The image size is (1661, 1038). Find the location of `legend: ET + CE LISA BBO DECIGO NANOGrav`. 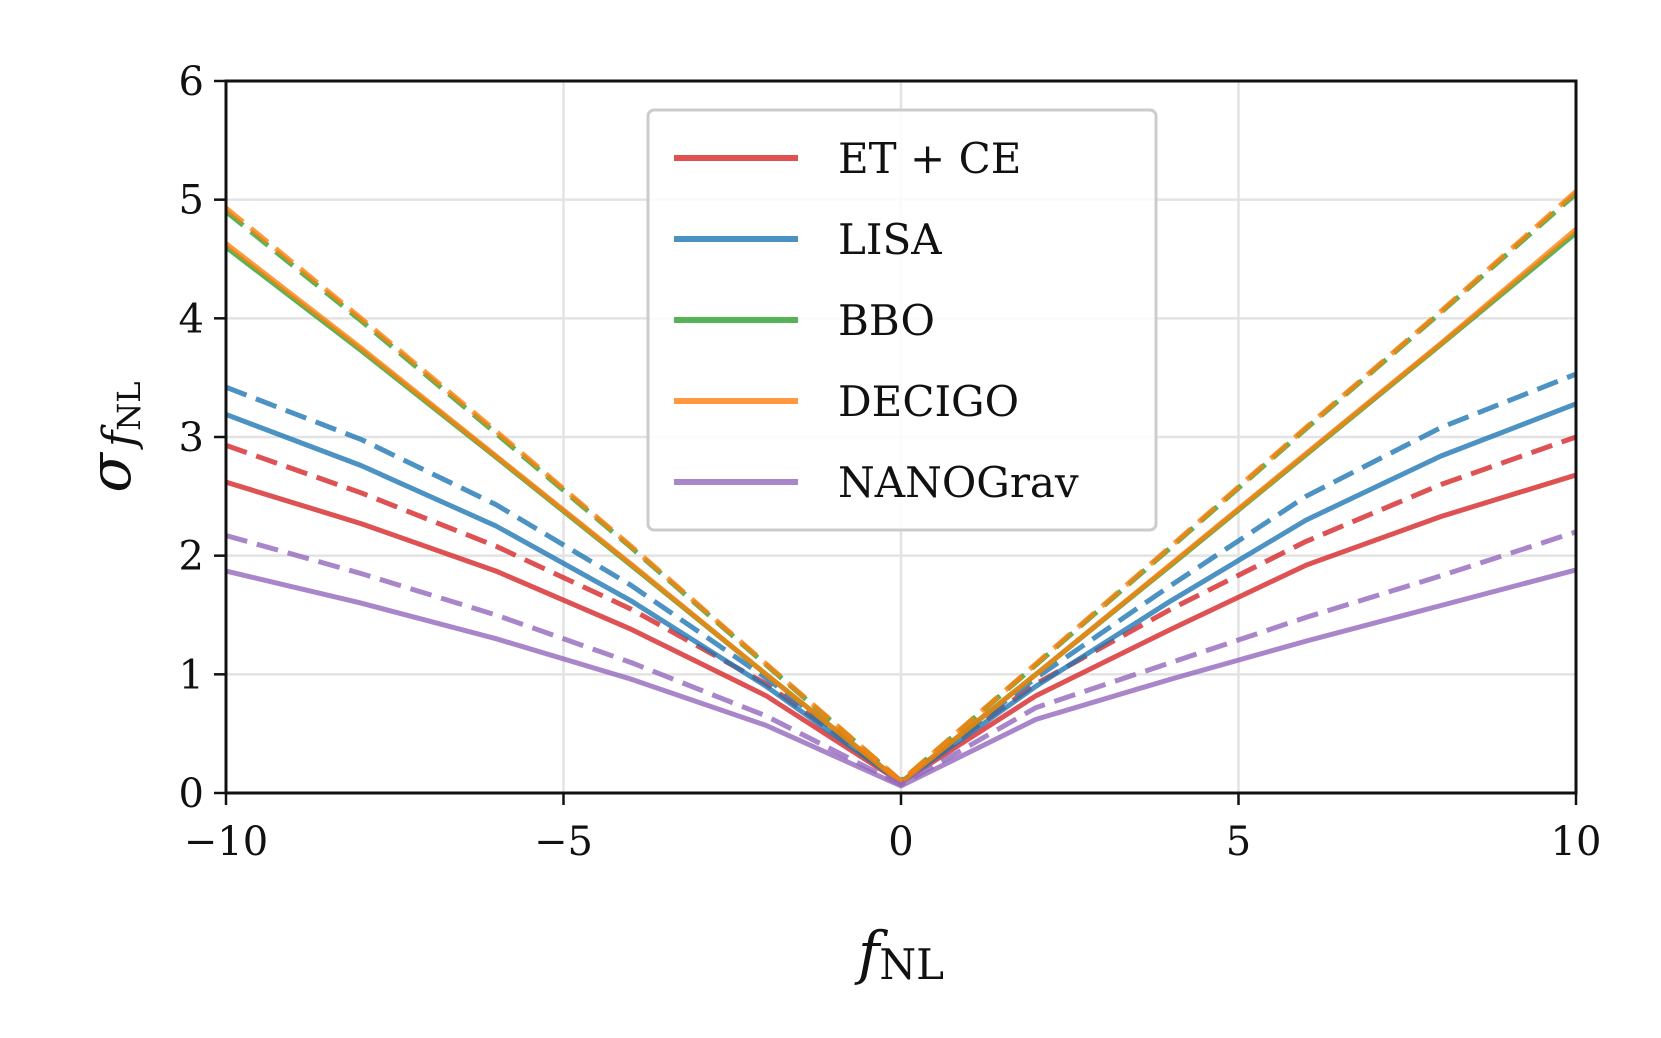

legend: ET + CE LISA BBO DECIGO NANOGrav is located at coordinates (902, 320).